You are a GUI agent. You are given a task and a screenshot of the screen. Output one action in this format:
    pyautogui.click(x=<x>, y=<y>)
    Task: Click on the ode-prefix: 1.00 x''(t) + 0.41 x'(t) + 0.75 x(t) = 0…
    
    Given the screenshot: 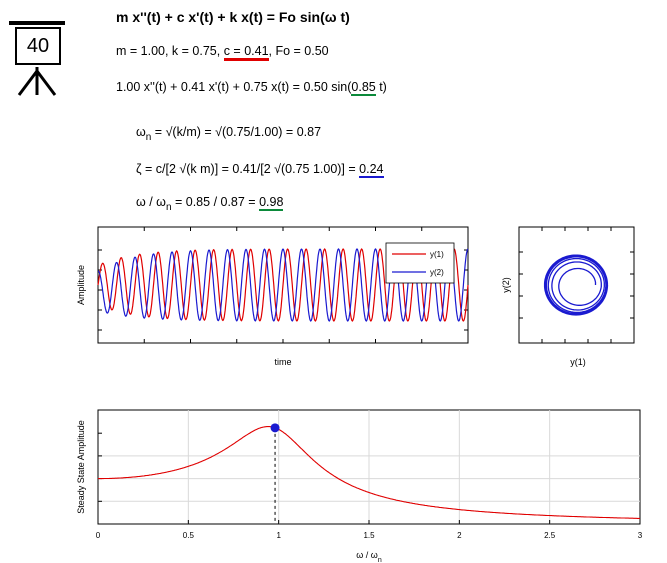 What is the action you would take?
    pyautogui.click(x=234, y=87)
    